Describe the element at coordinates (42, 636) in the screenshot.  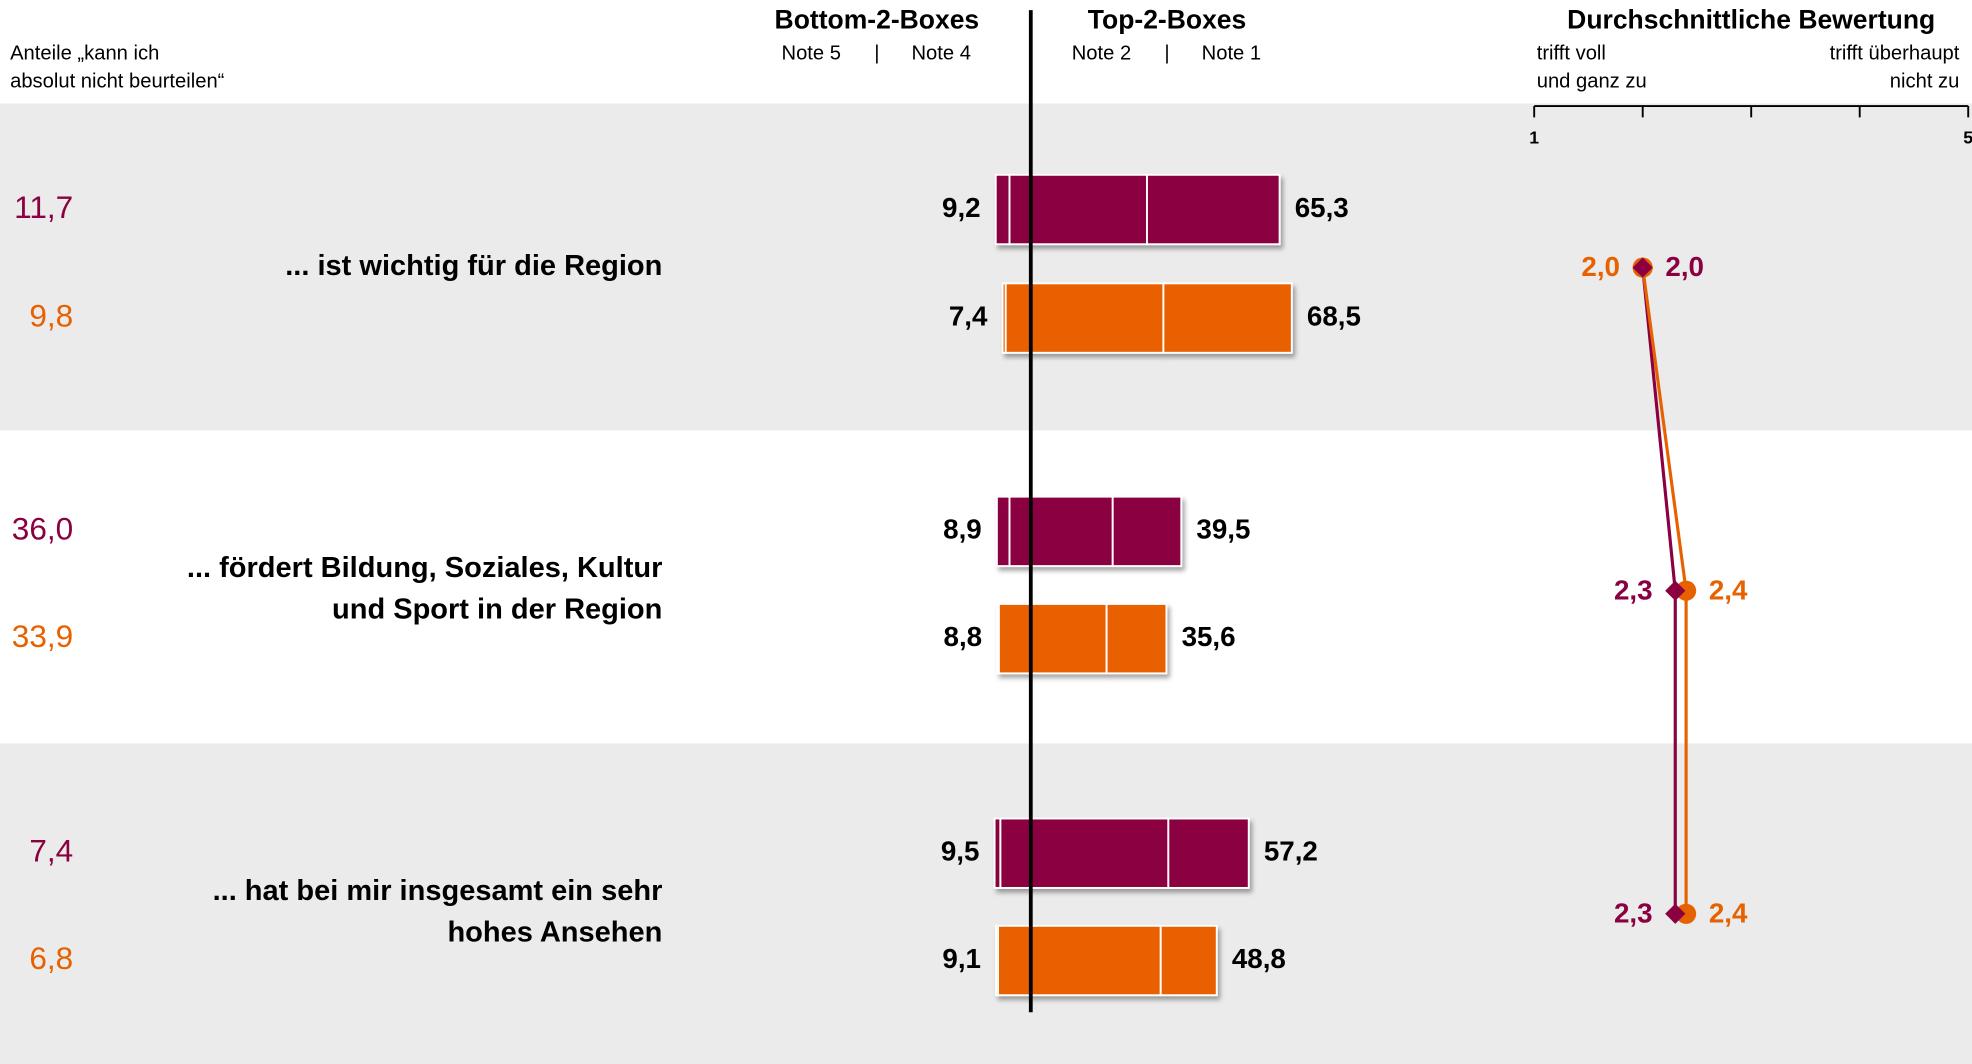
I see `cannot-judge-label: 33,9` at that location.